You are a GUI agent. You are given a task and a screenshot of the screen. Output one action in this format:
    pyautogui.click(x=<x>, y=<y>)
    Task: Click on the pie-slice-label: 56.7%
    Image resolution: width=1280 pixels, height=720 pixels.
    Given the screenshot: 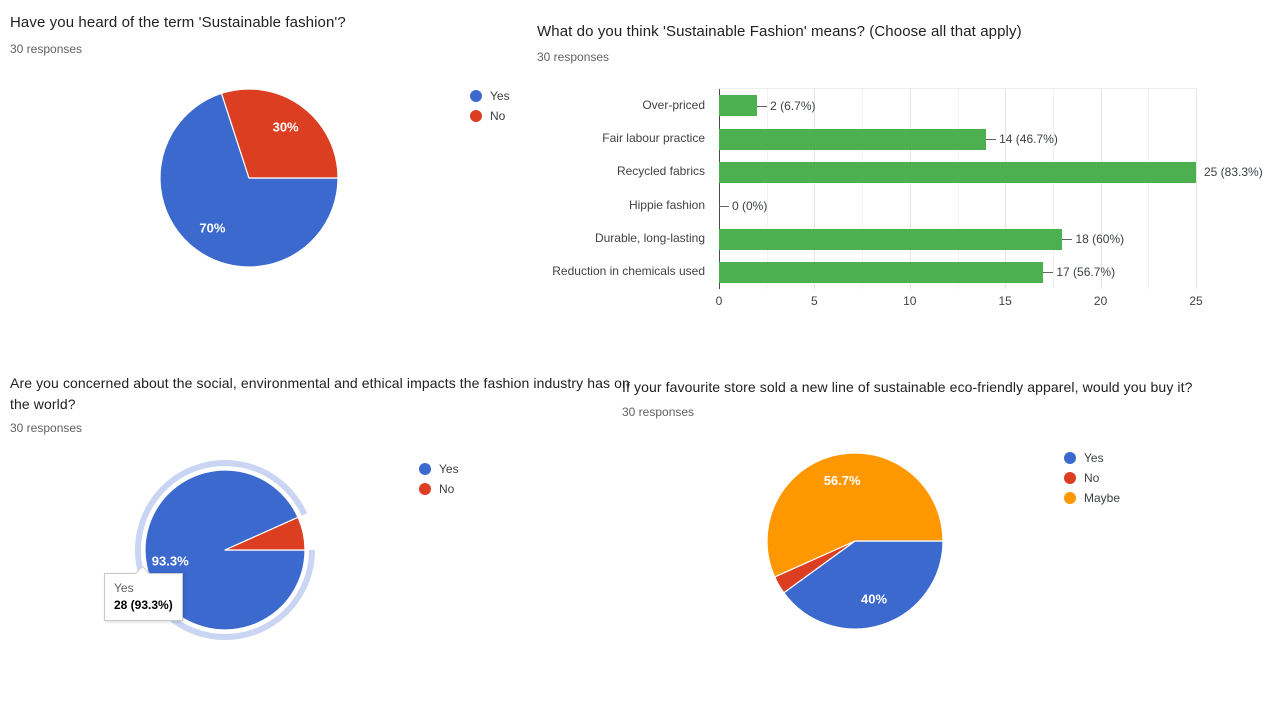 What is the action you would take?
    pyautogui.click(x=842, y=480)
    